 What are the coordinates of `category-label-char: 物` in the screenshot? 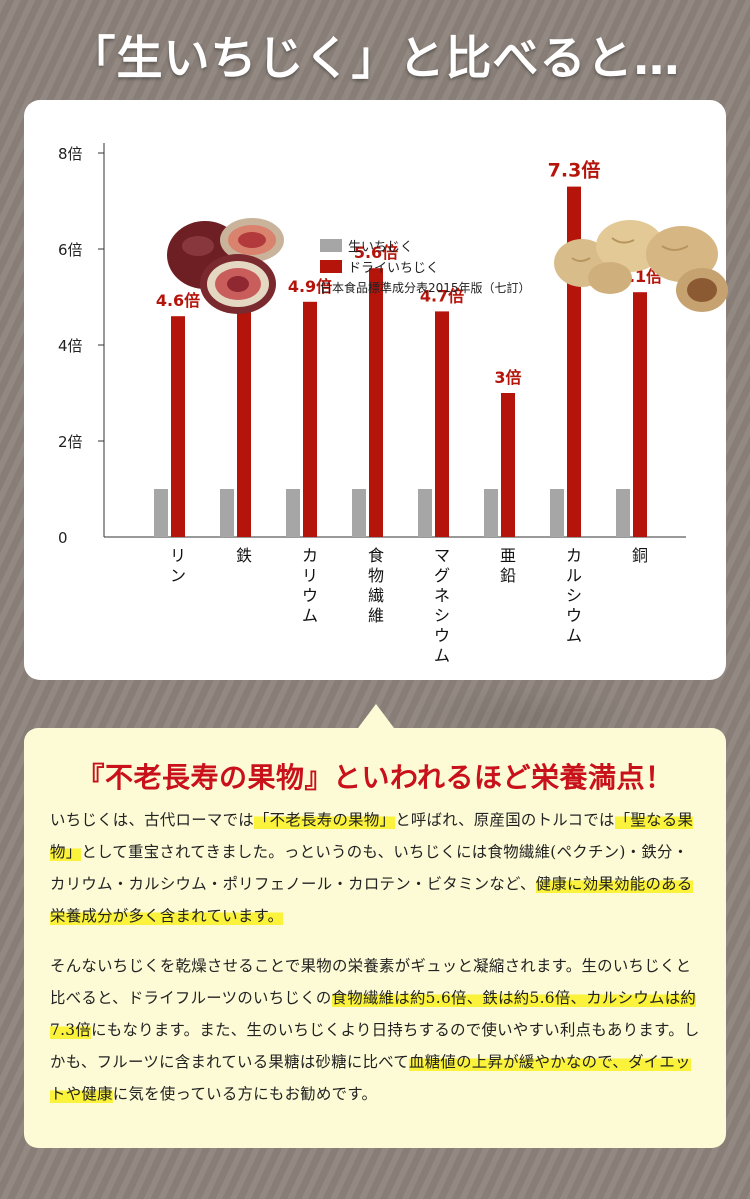 It's located at (376, 575).